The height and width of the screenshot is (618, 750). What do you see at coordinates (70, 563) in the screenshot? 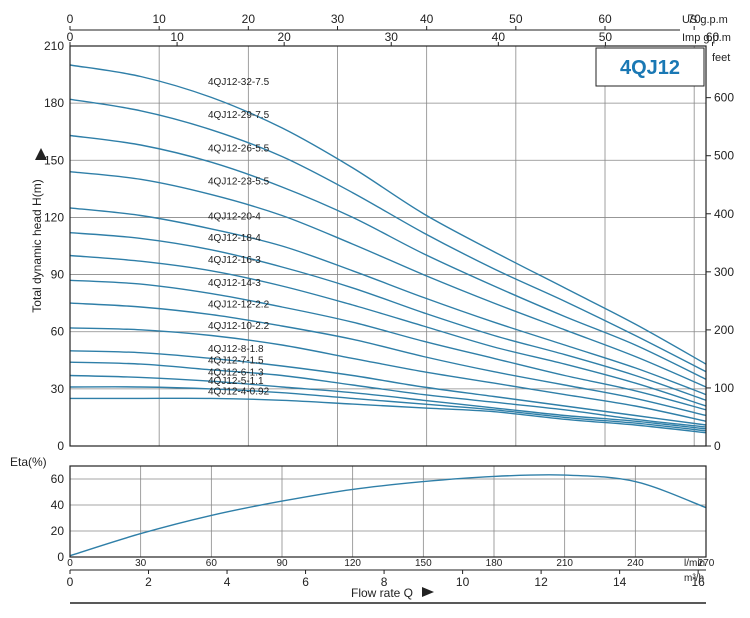
I see `x-tick-label-lmin: 0` at bounding box center [70, 563].